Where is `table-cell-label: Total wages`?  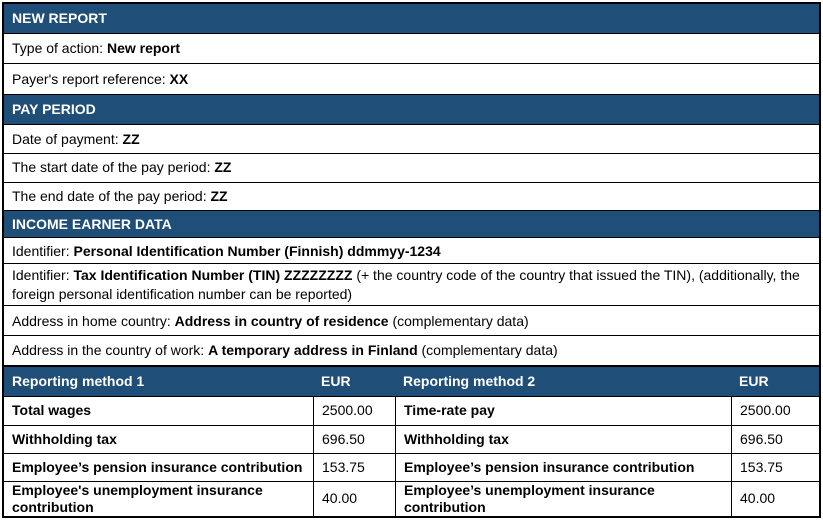 table-cell-label: Total wages is located at coordinates (52, 410).